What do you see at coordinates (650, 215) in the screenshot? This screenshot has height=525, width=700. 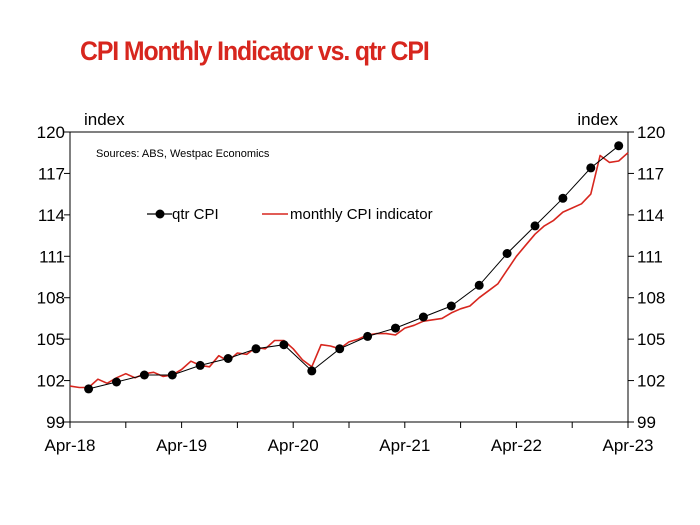 I see `y-tick-label-right: 114` at bounding box center [650, 215].